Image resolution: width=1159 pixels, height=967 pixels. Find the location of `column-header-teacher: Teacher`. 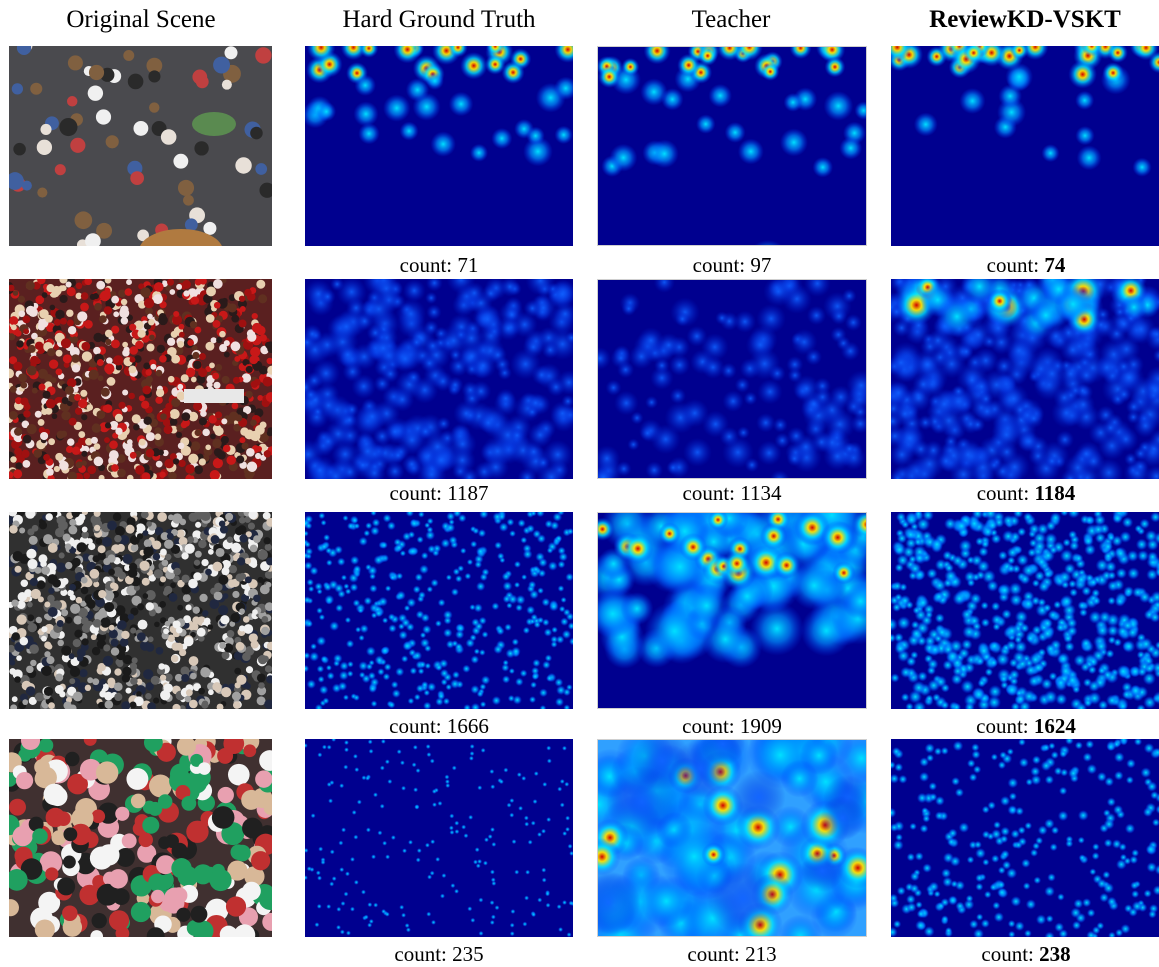

column-header-teacher: Teacher is located at coordinates (731, 19).